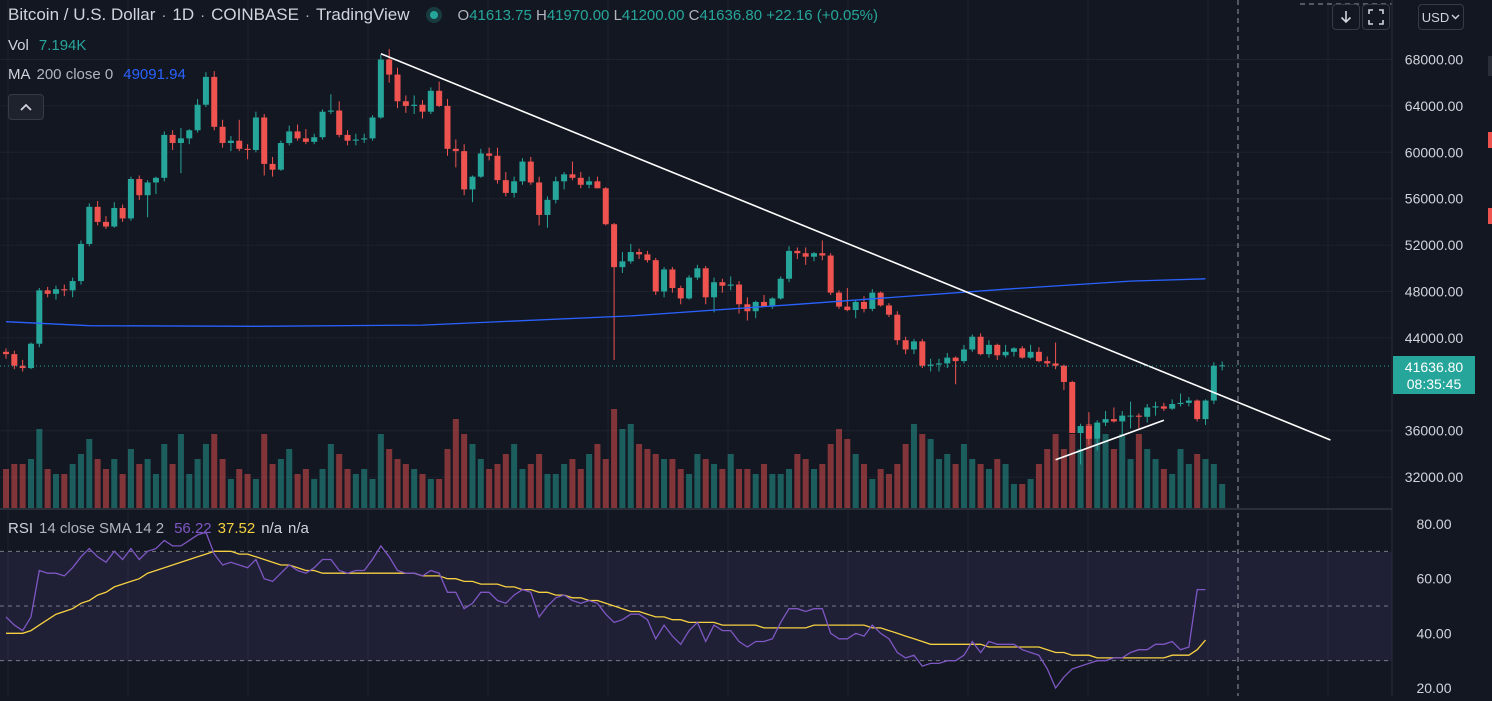 The image size is (1492, 701). I want to click on volume-label: Vol, so click(18, 45).